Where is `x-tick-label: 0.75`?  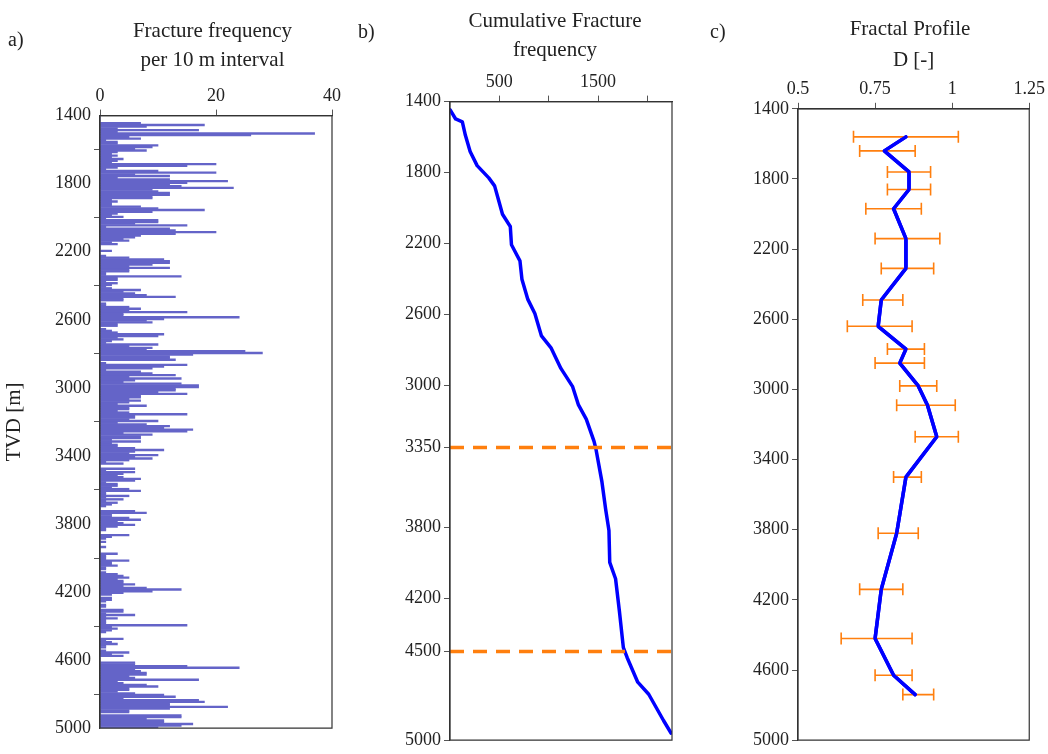
x-tick-label: 0.75 is located at coordinates (875, 87).